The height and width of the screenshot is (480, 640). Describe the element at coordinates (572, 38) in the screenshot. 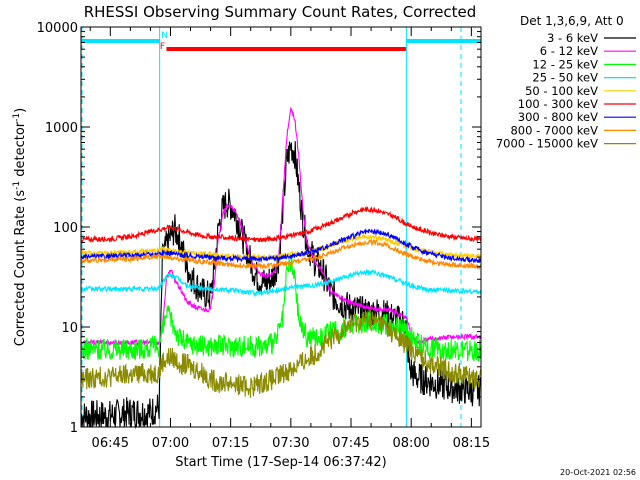

I see `legend-label-3-6-kev: 3 - 6 keV` at that location.